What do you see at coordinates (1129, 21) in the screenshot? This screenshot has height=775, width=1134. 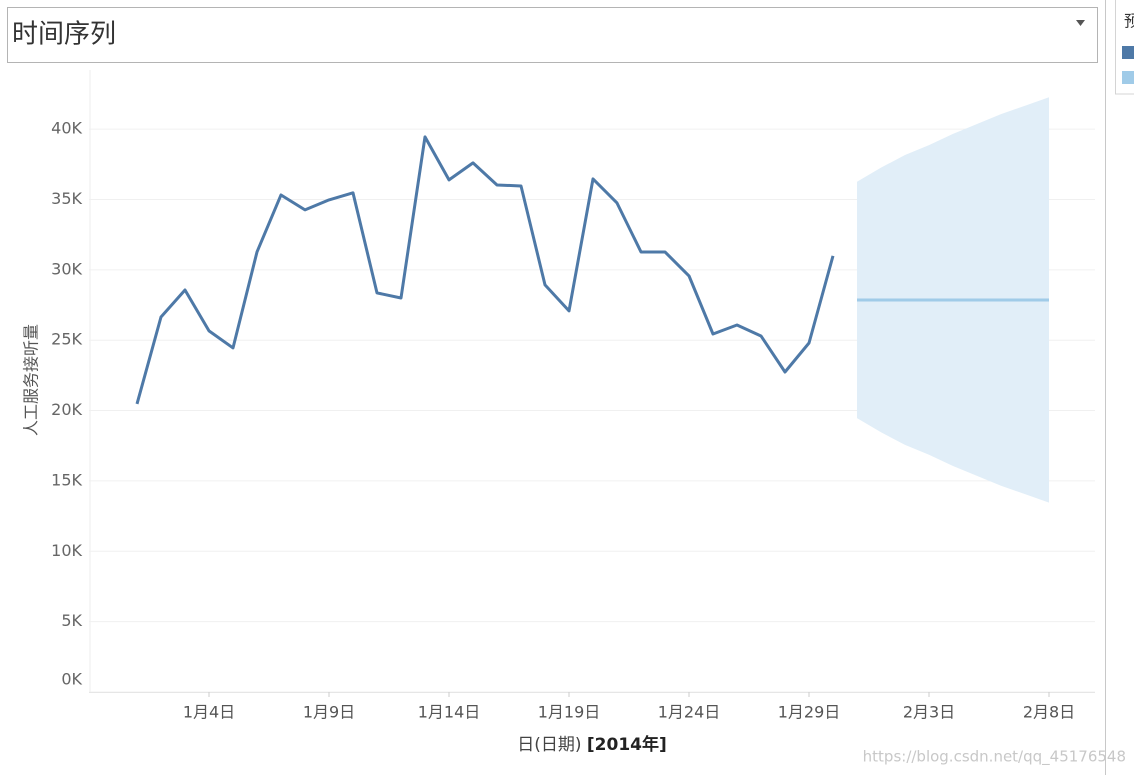 I see `legend-title: 预` at bounding box center [1129, 21].